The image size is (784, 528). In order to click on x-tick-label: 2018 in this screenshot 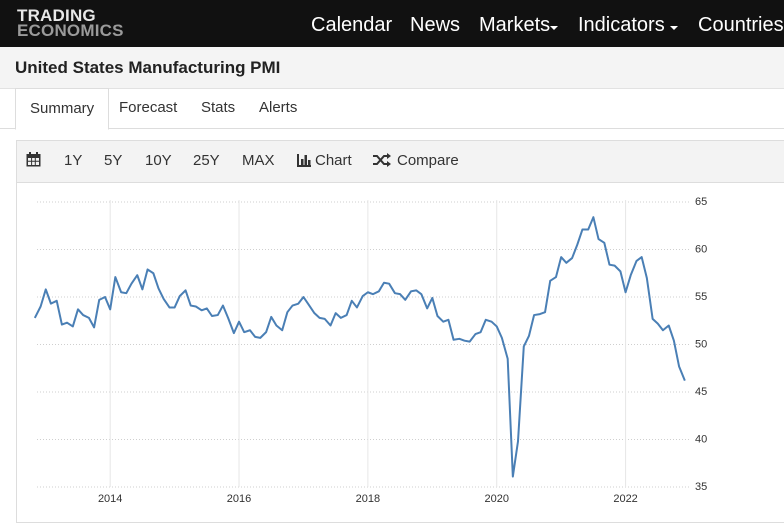, I will do `click(368, 499)`.